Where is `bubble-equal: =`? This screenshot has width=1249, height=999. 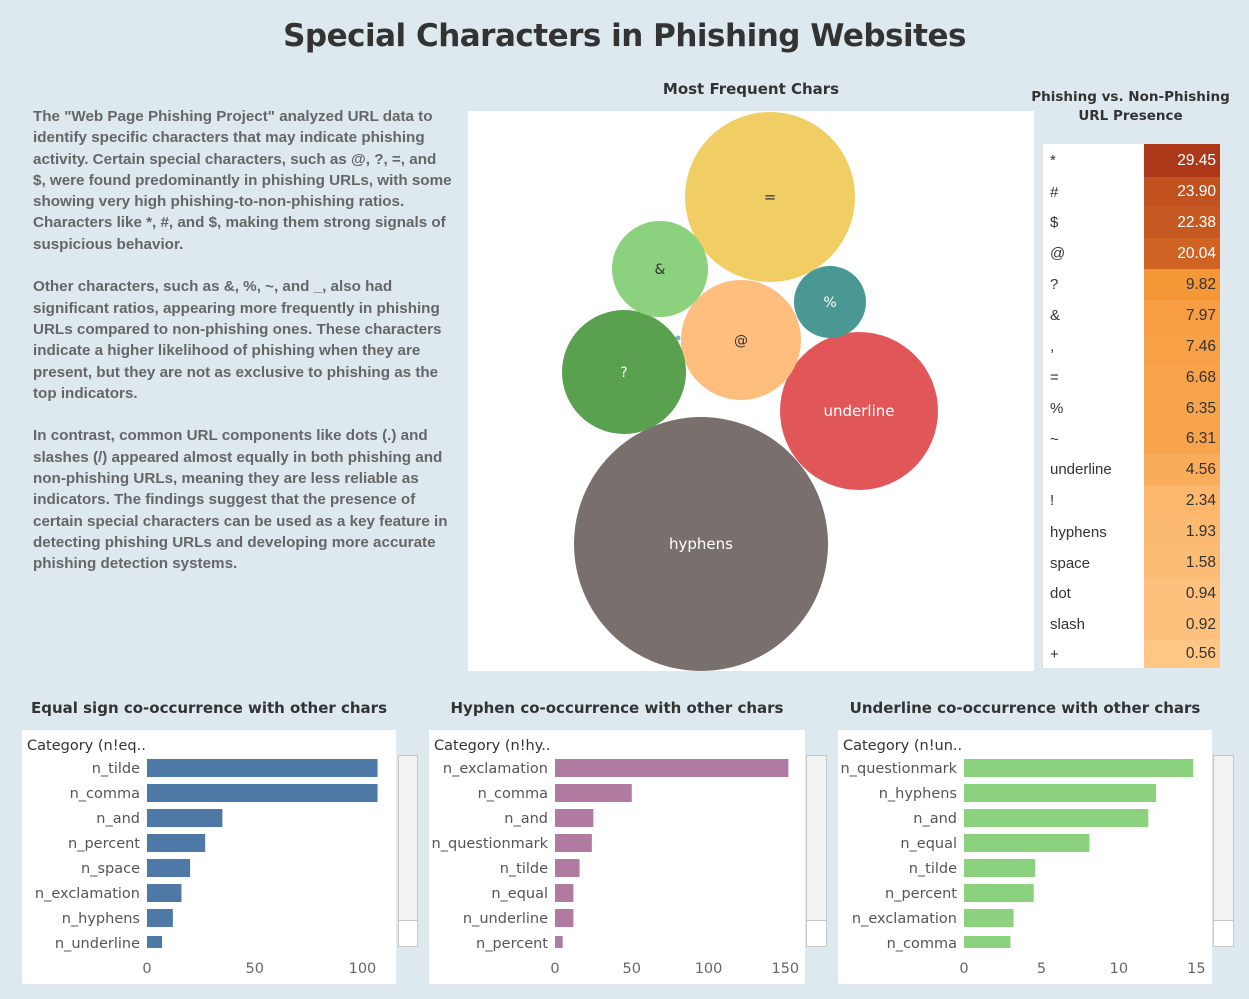 bubble-equal: = is located at coordinates (770, 197).